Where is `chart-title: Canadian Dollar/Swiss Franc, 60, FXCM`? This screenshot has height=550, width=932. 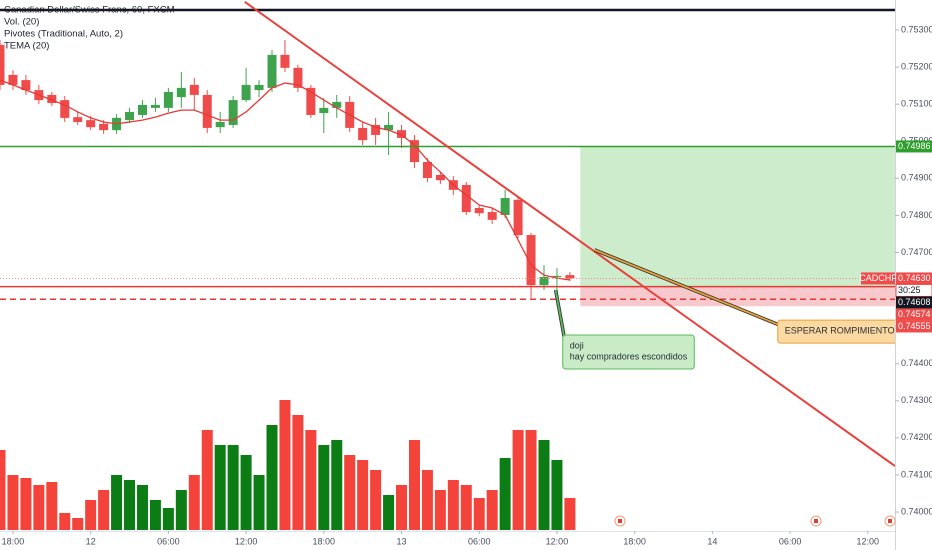 chart-title: Canadian Dollar/Swiss Franc, 60, FXCM is located at coordinates (89, 10).